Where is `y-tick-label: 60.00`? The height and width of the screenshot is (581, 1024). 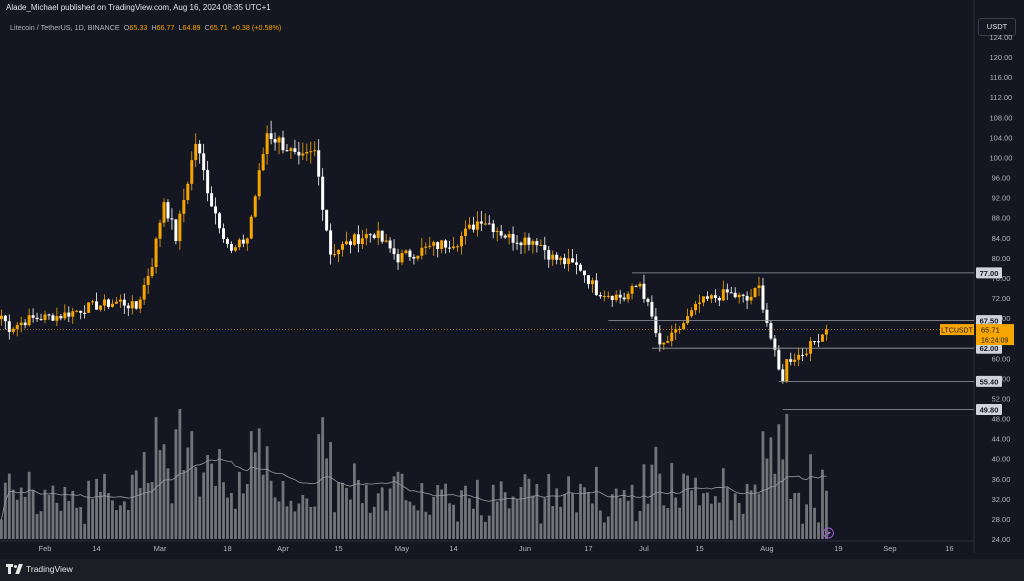
y-tick-label: 60.00 is located at coordinates (1001, 358).